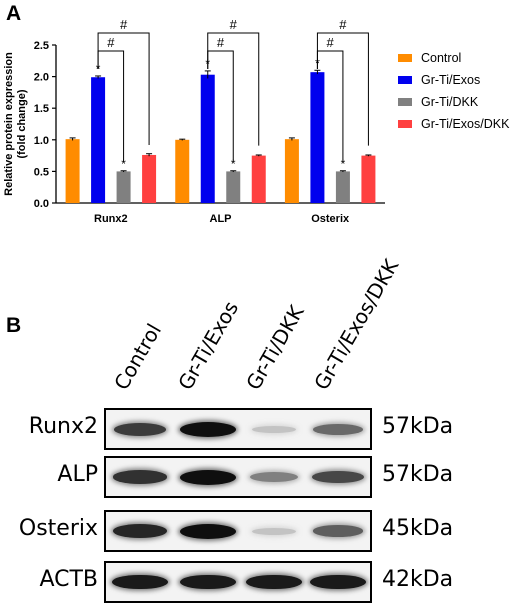 The image size is (519, 607). What do you see at coordinates (208, 345) in the screenshot?
I see `blot-column-label: Gr-Ti/Exos` at bounding box center [208, 345].